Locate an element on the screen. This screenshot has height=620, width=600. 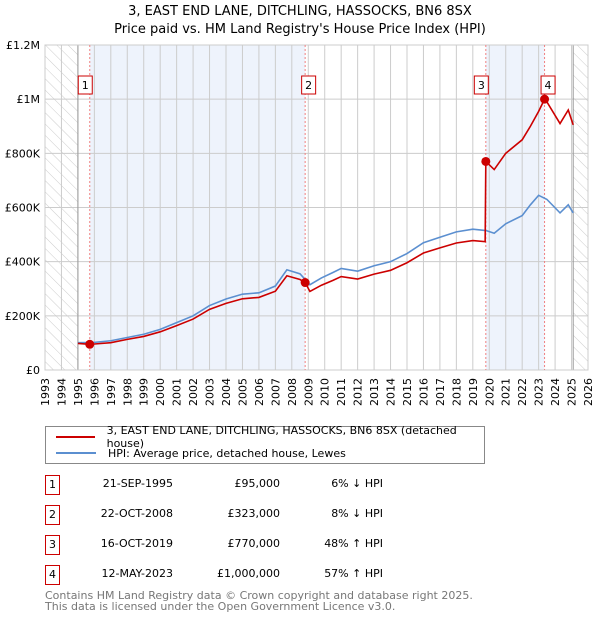
y-tick-label: £400K is located at coordinates (23, 262).